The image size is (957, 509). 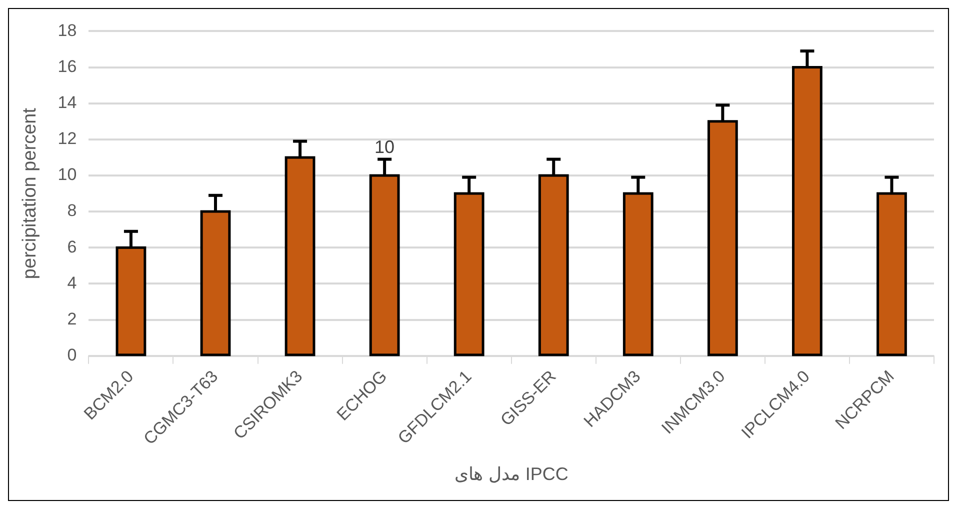 What do you see at coordinates (67, 138) in the screenshot?
I see `y-tick-label: 12` at bounding box center [67, 138].